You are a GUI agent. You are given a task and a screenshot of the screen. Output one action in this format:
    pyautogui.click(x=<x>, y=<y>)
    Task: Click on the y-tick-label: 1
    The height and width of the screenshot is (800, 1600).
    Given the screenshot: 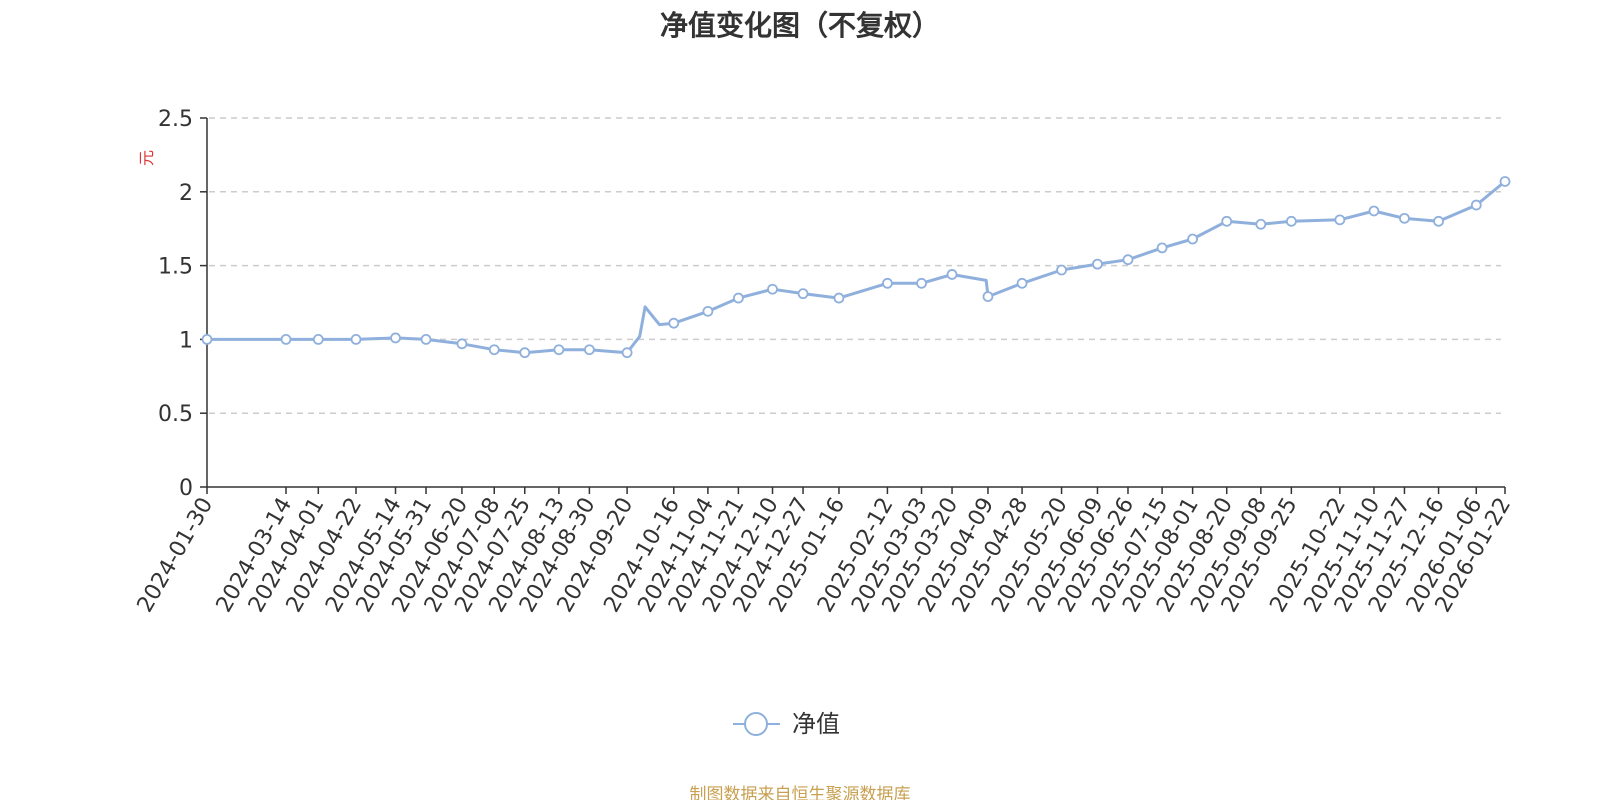 What is the action you would take?
    pyautogui.click(x=186, y=340)
    